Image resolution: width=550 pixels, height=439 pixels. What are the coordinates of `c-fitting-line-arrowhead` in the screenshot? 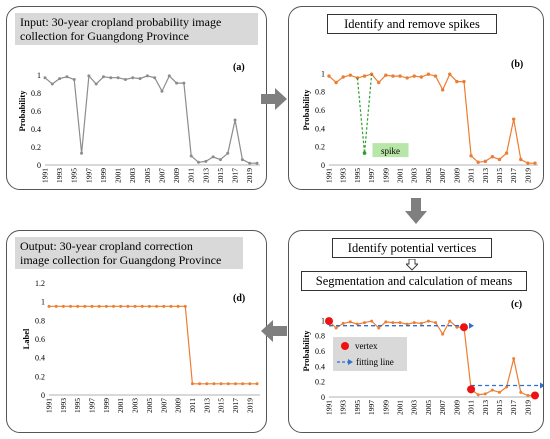 It's located at (471, 325).